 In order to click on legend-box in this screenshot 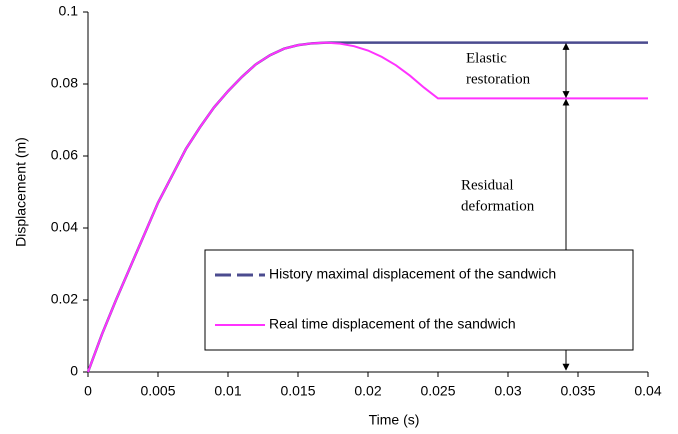, I will do `click(419, 300)`.